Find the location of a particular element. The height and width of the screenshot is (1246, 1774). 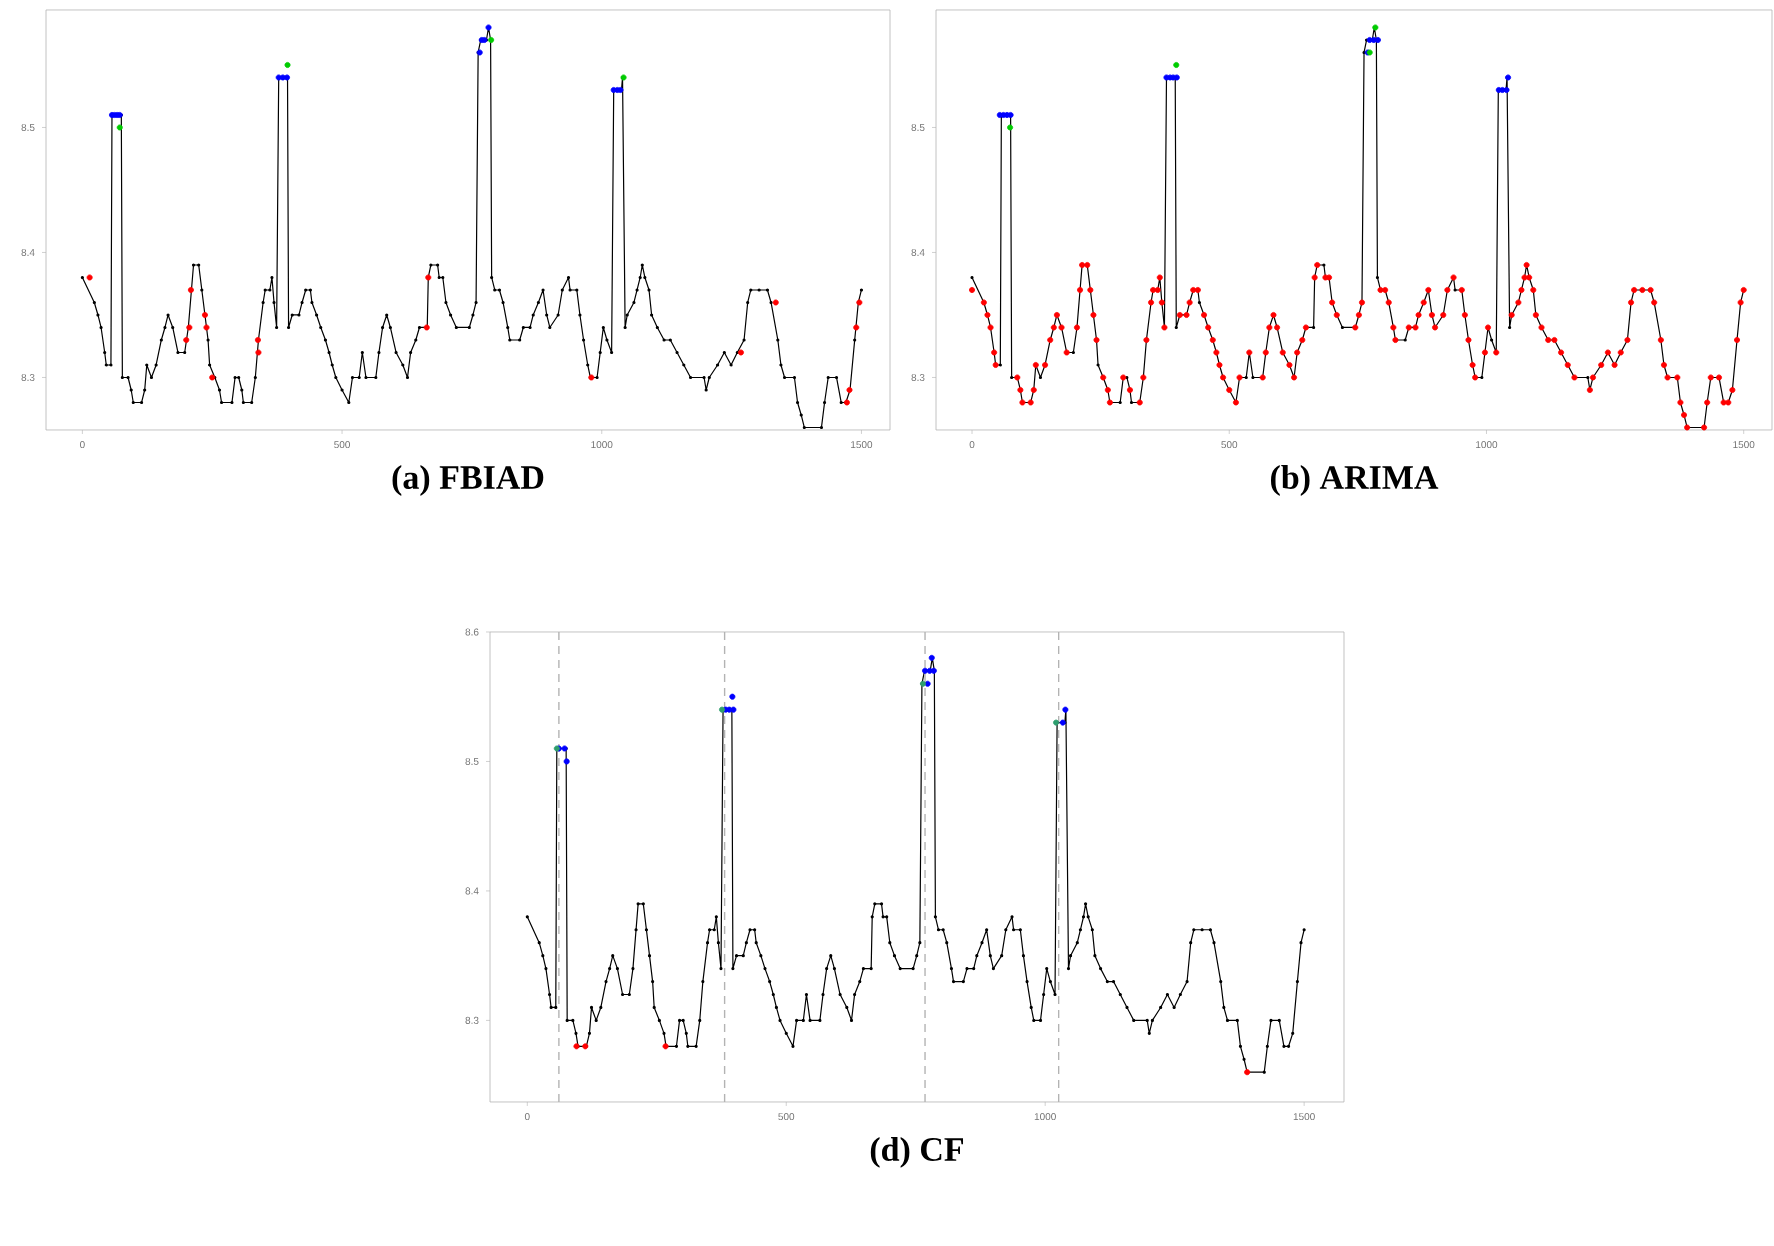

text: (d) CF is located at coordinates (917, 1152).